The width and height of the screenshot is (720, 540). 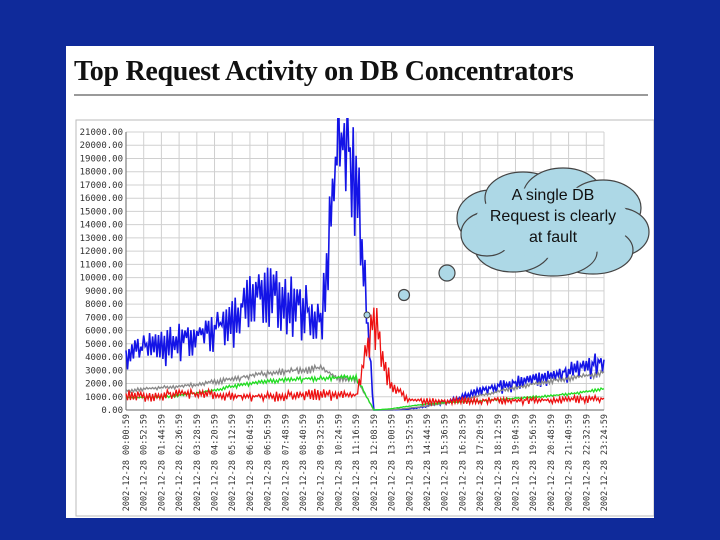 What do you see at coordinates (499, 462) in the screenshot?
I see `x-tick-label: 2002-12-28 18:12:59` at bounding box center [499, 462].